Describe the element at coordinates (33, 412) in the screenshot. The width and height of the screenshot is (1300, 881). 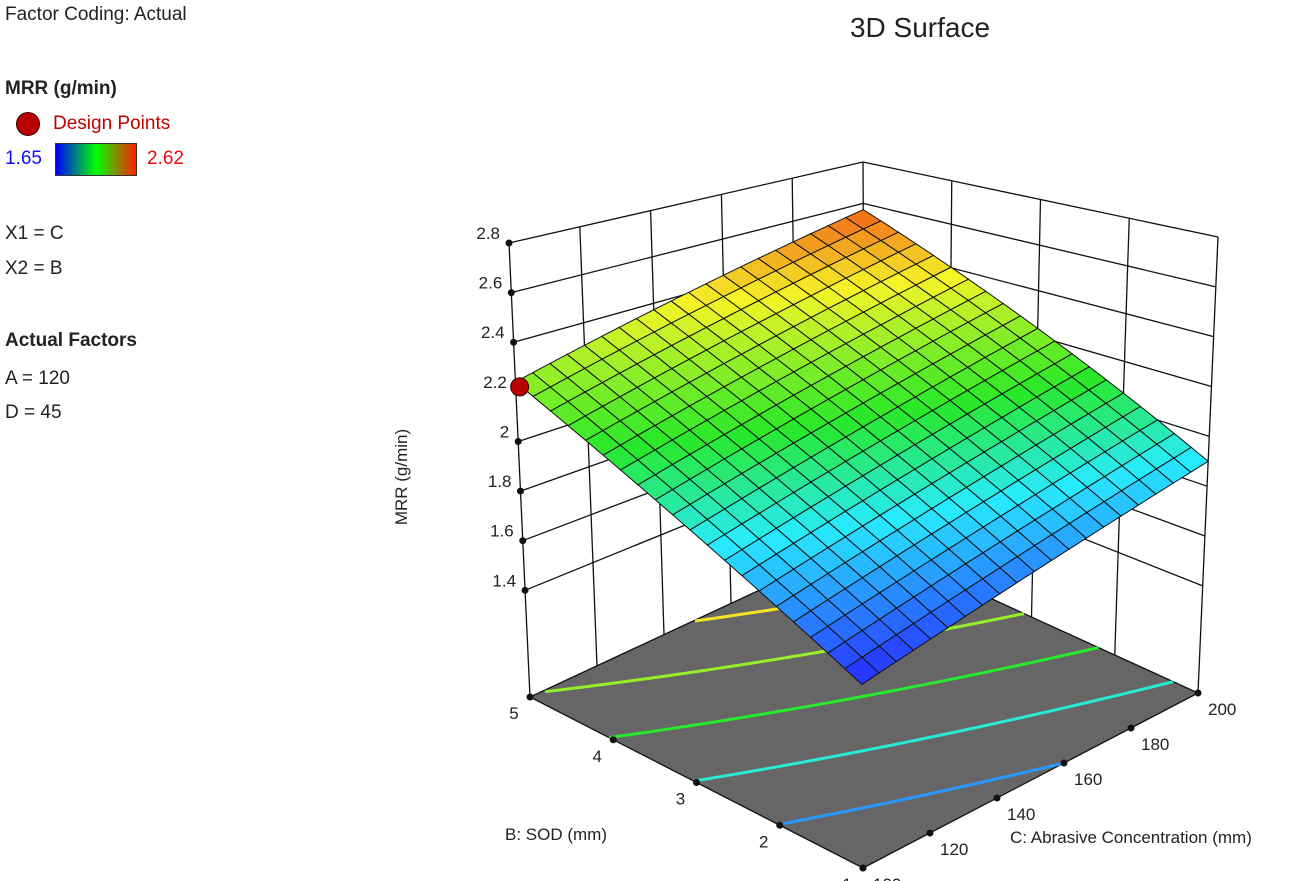
I see `factor-d-value: D = 45` at that location.